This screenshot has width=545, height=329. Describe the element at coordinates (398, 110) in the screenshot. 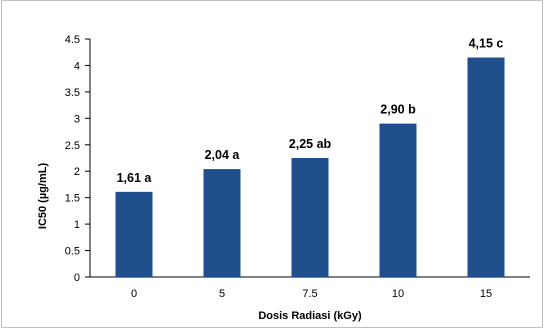

I see `data-label: 2,90 b` at that location.